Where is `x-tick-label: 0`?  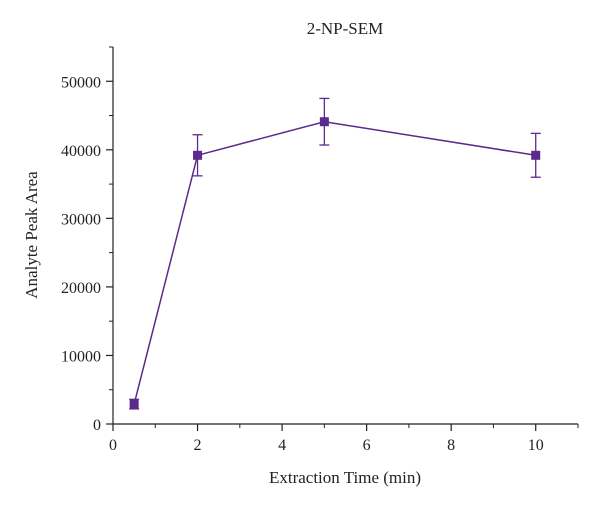
x-tick-label: 0 is located at coordinates (113, 445).